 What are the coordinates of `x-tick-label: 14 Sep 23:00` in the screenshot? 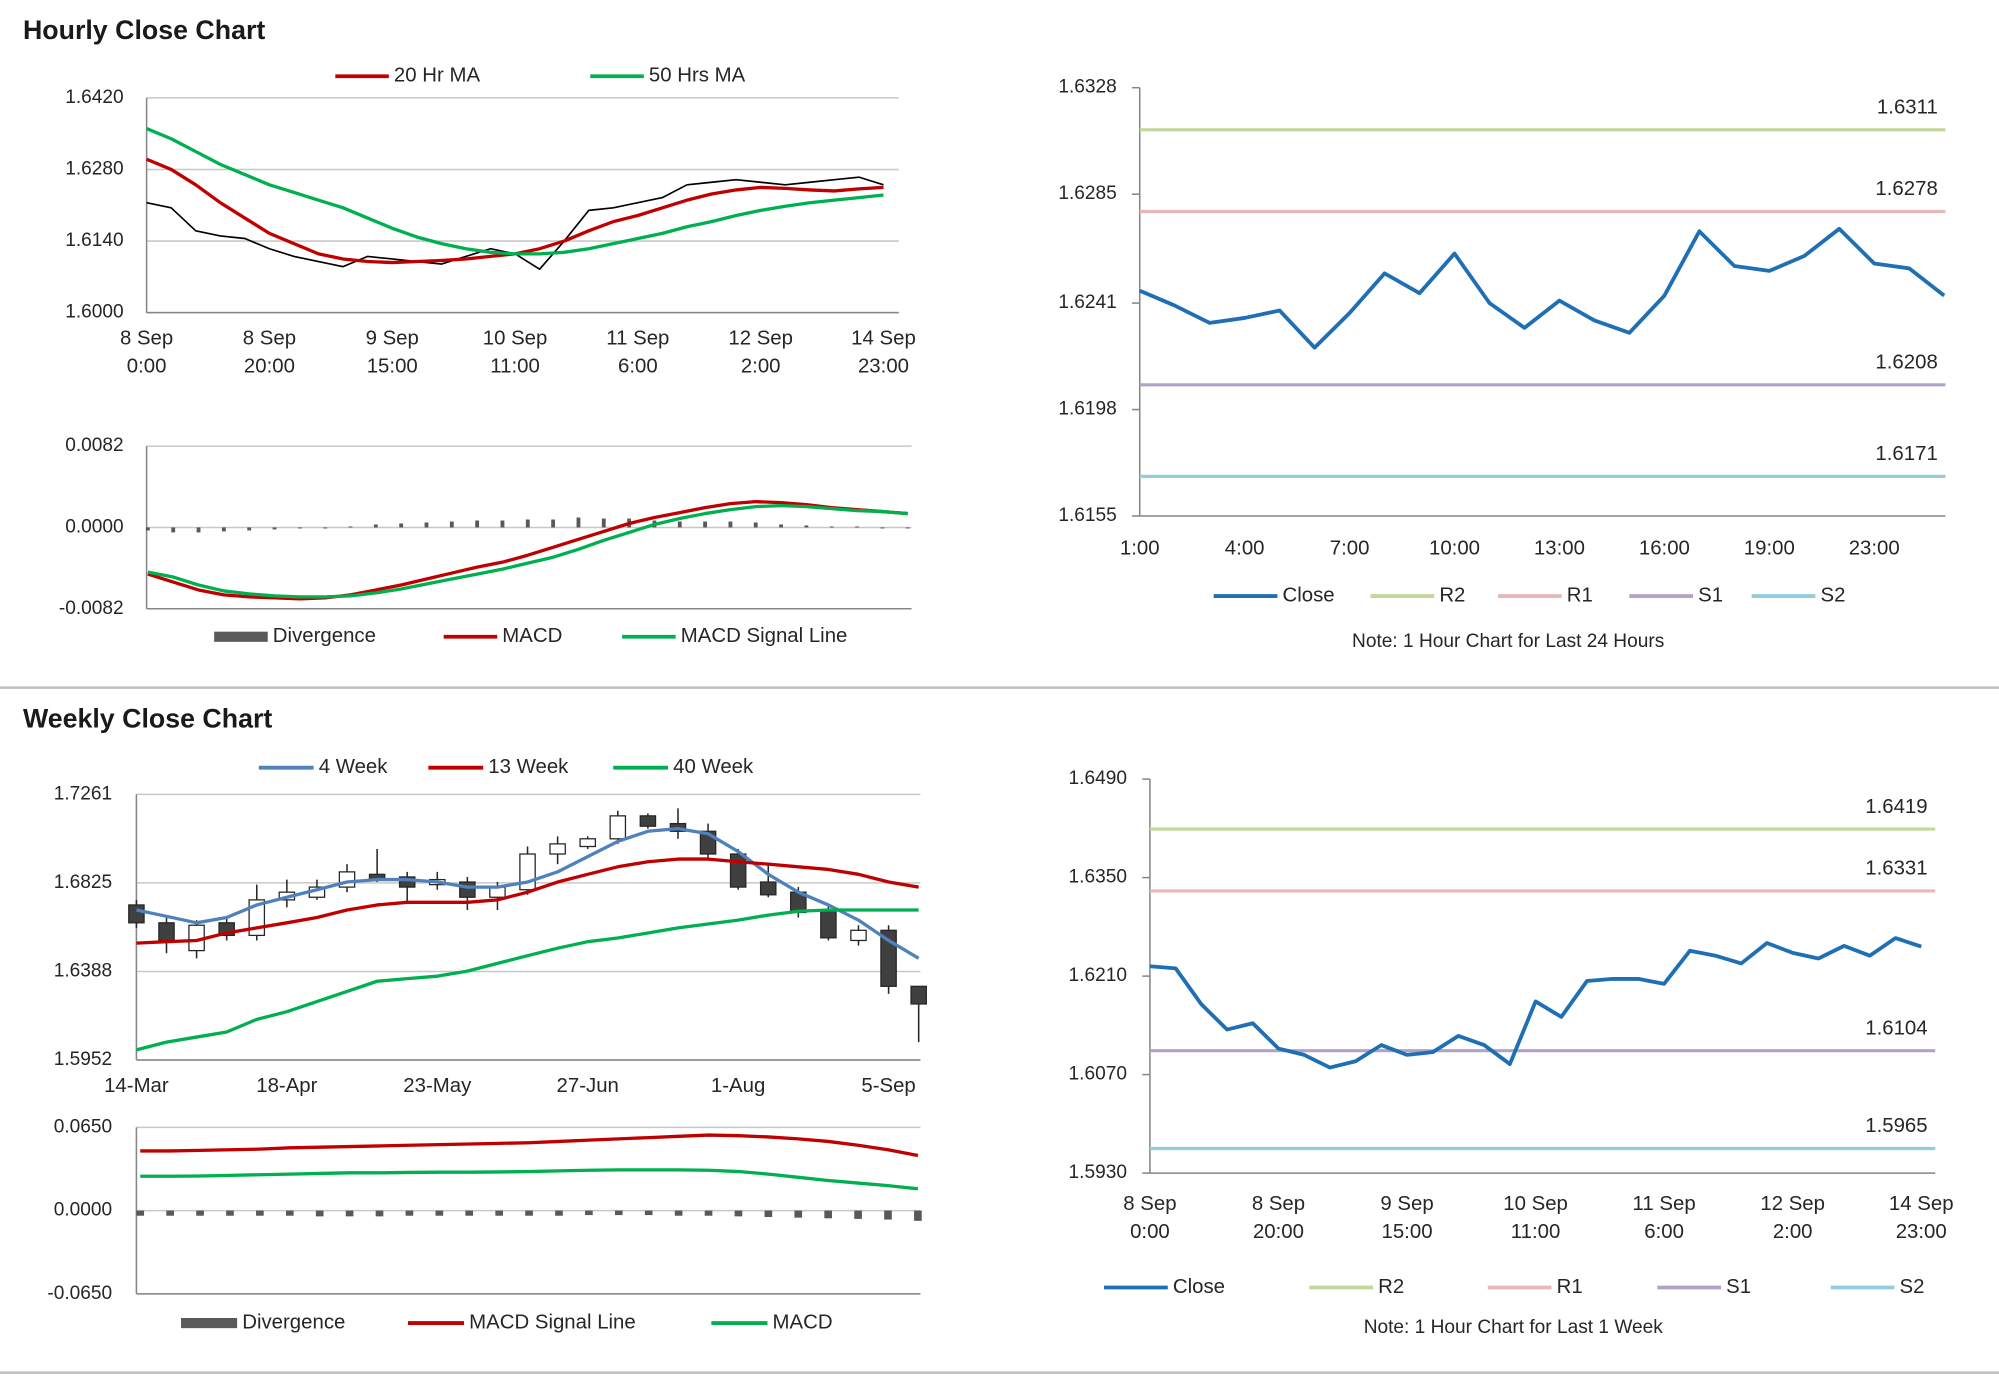 It's located at (883, 353).